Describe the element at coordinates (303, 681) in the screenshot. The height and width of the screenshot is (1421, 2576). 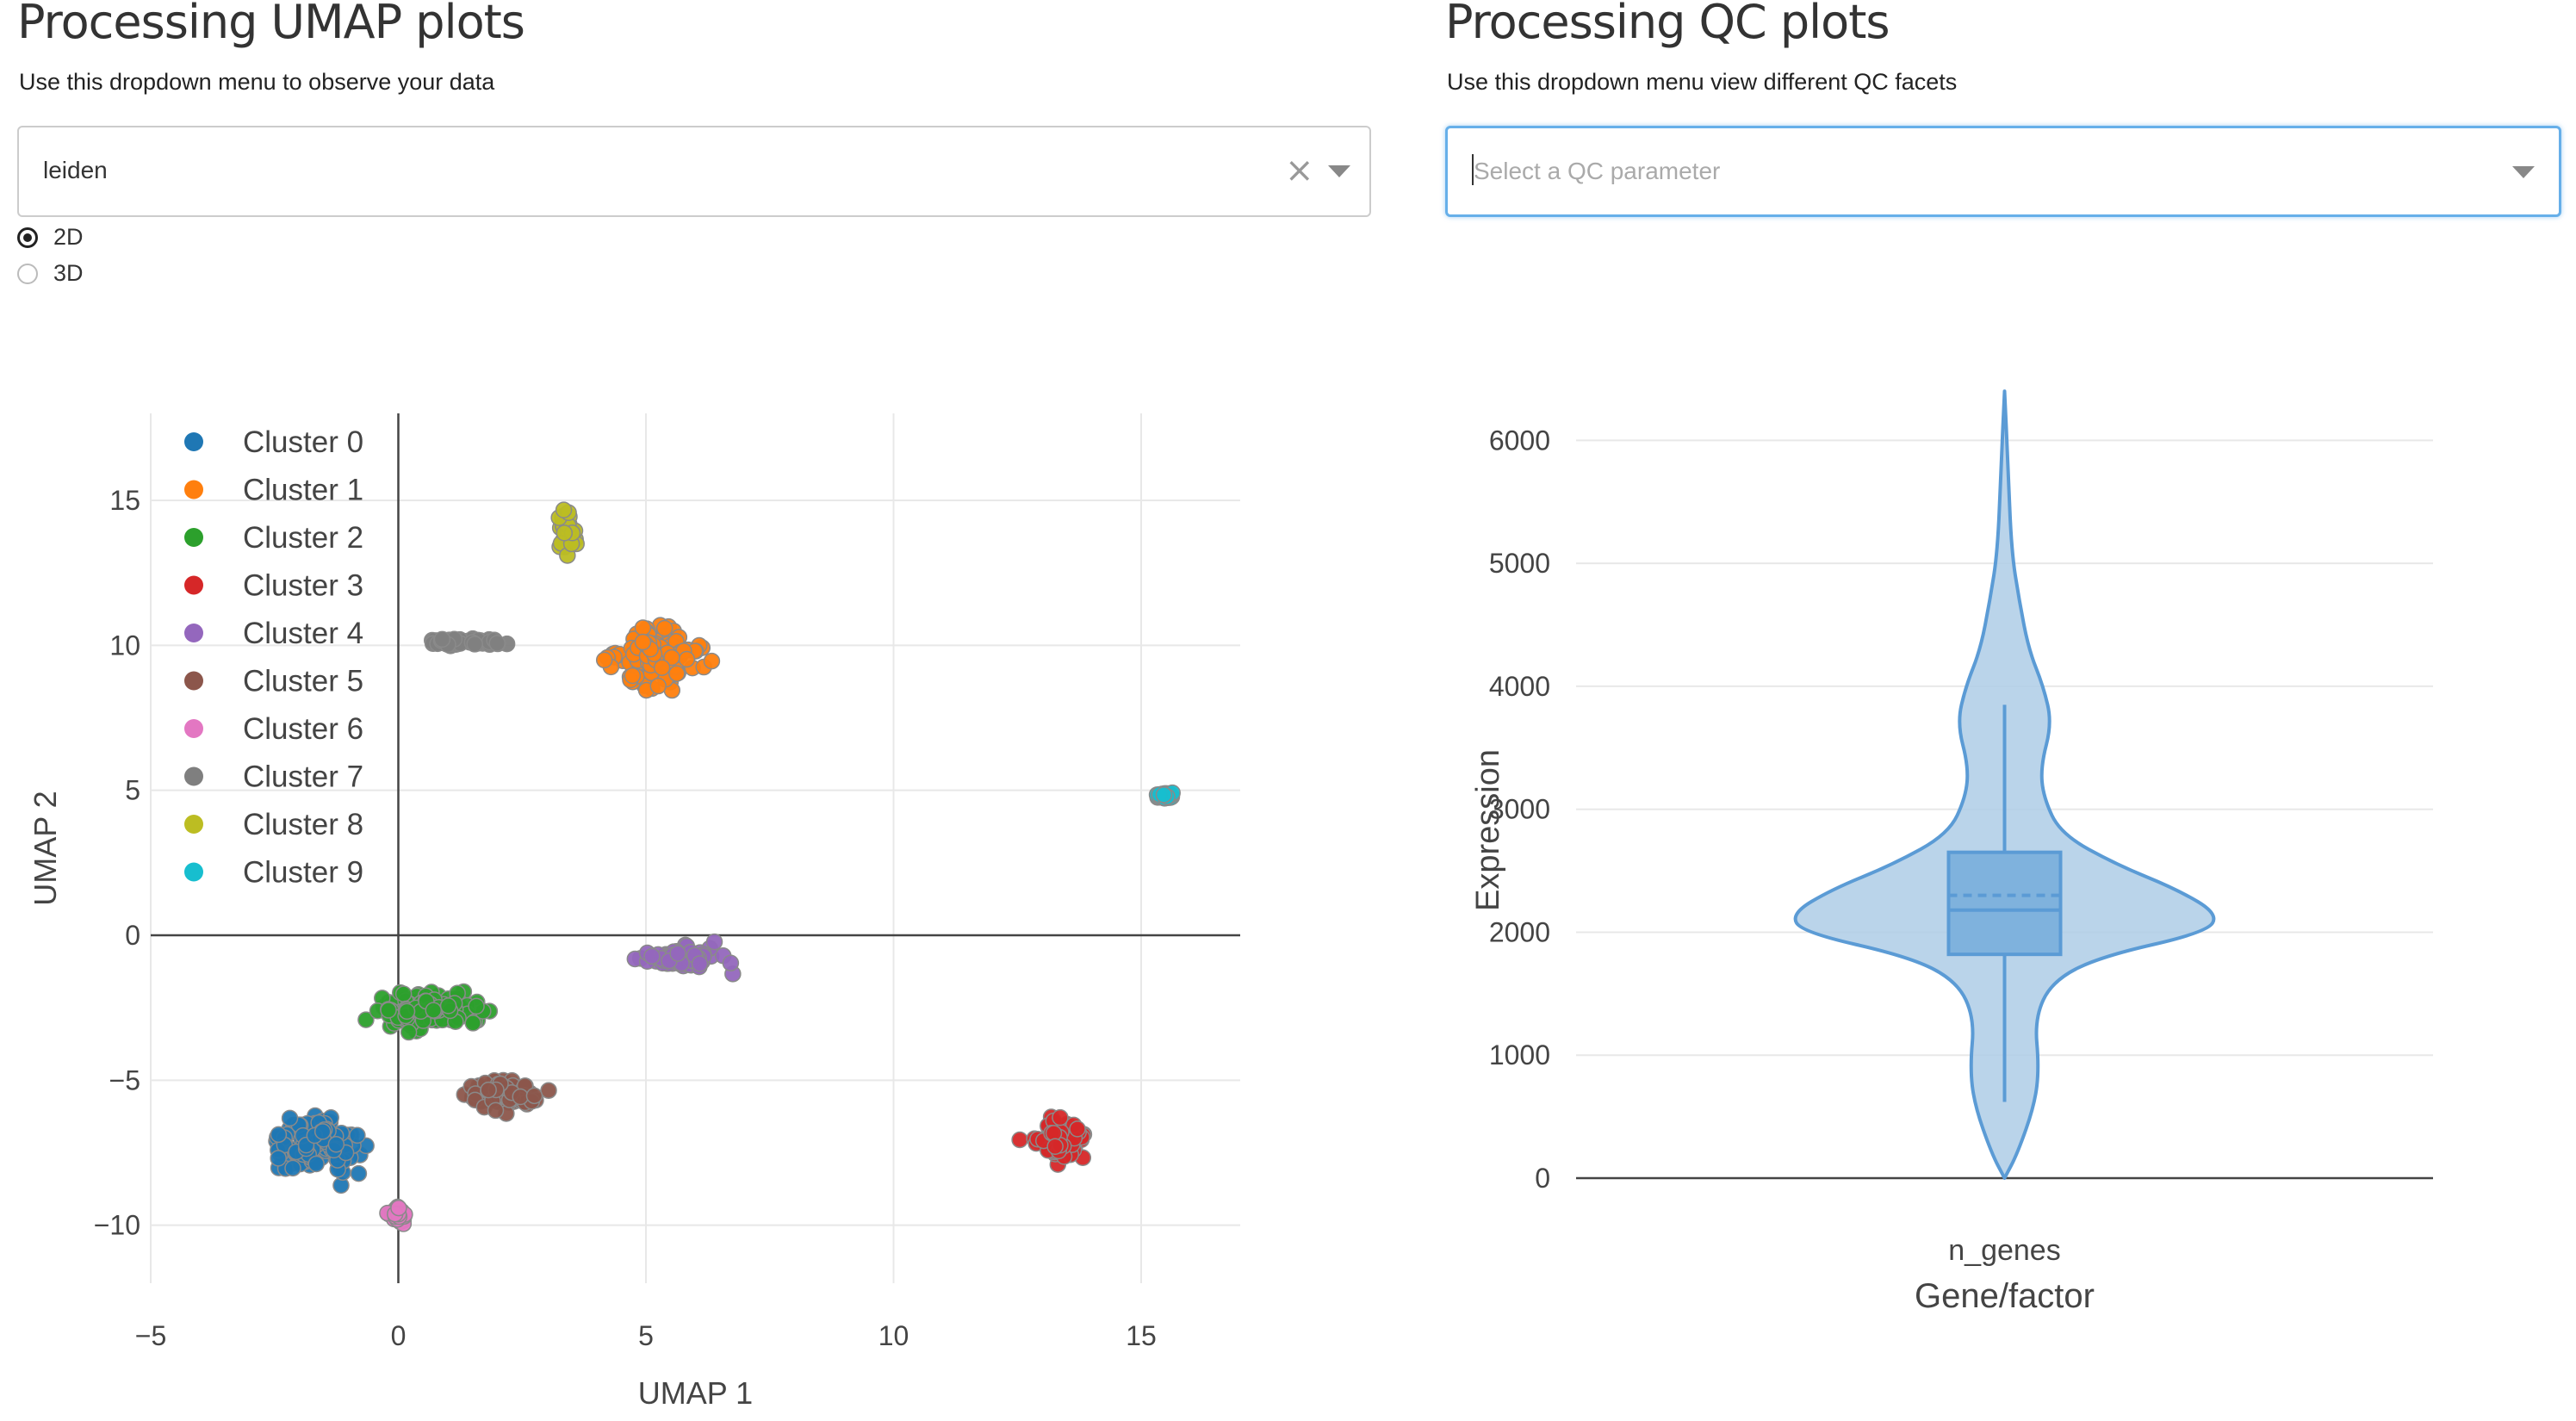
I see `legend-entry: Cluster 5` at that location.